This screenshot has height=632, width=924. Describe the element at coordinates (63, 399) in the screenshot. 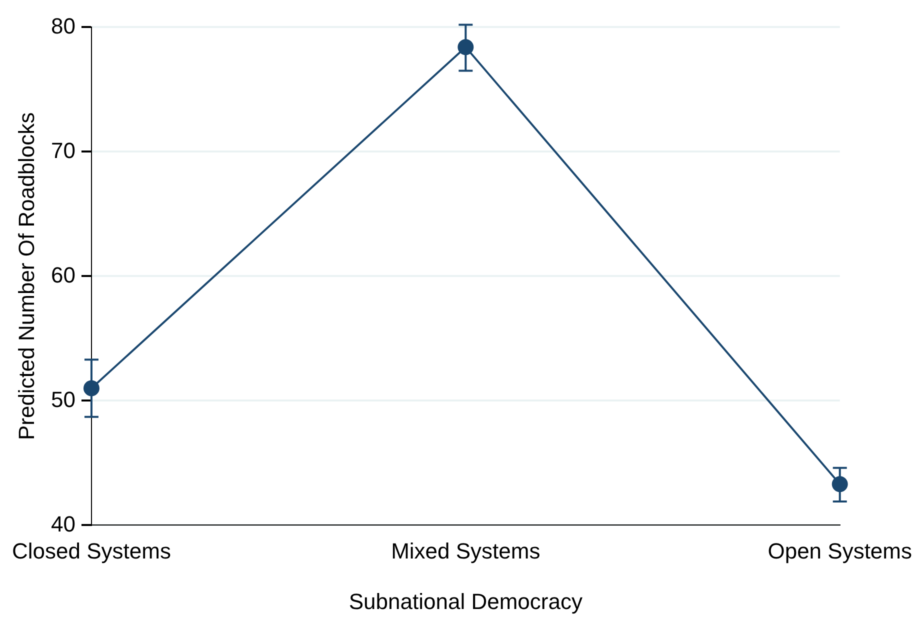

I see `y-tick-label: 50` at that location.